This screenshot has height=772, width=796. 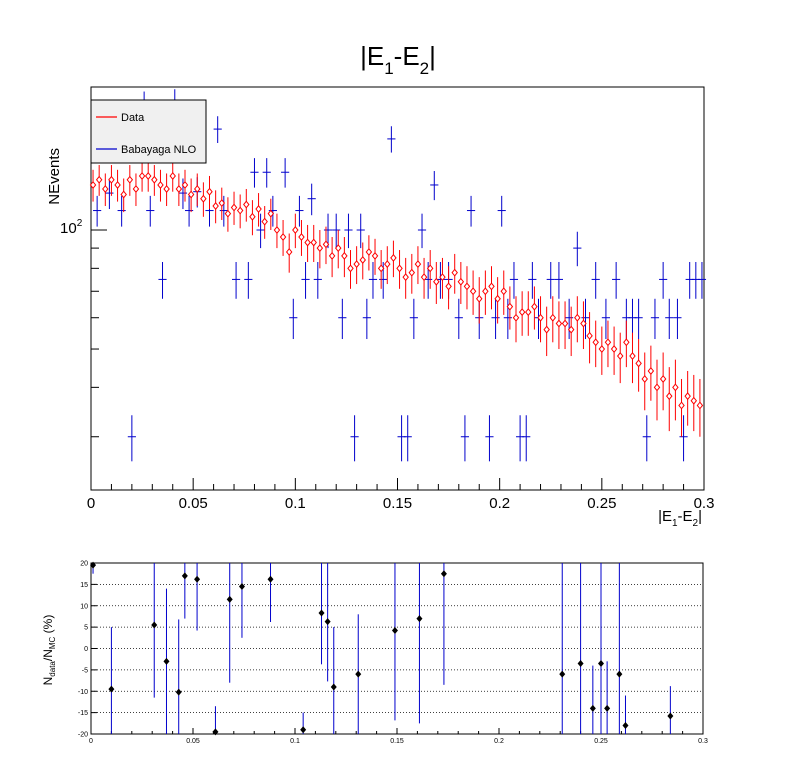 What do you see at coordinates (84, 606) in the screenshot?
I see `ratio-y-tick-label: 10` at bounding box center [84, 606].